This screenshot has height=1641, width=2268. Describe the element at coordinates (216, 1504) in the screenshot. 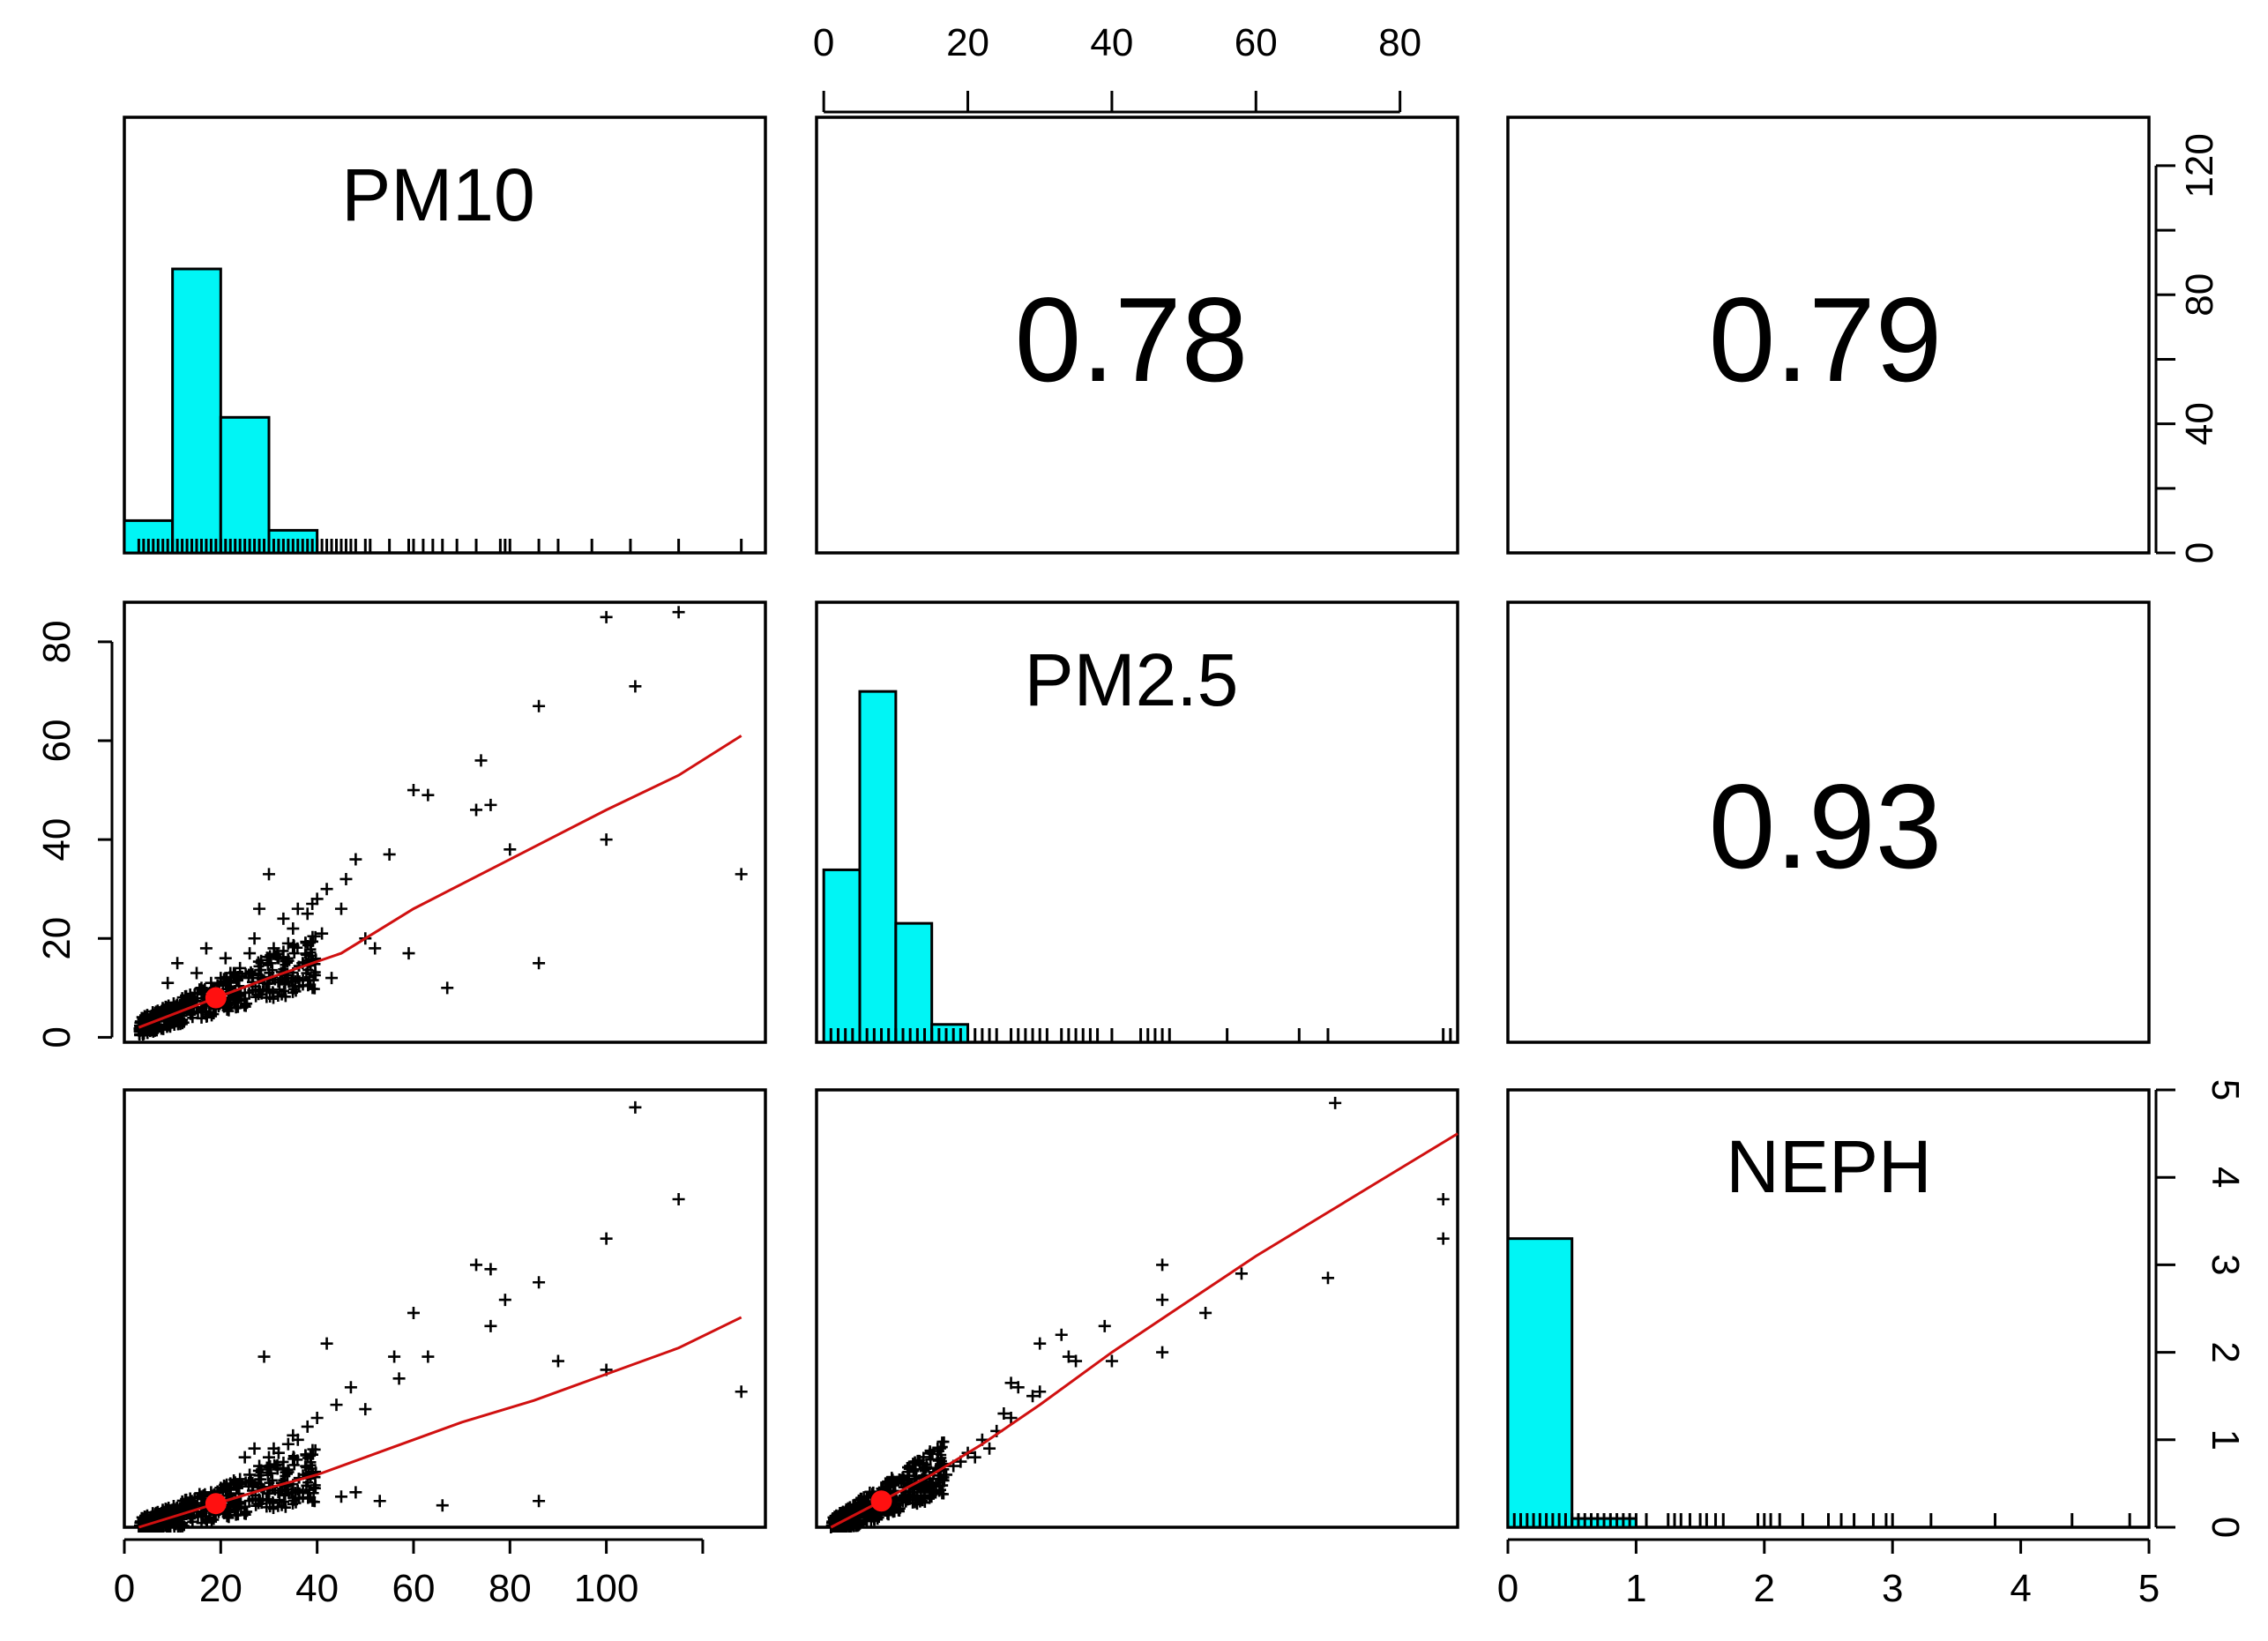

I see `center-point` at that location.